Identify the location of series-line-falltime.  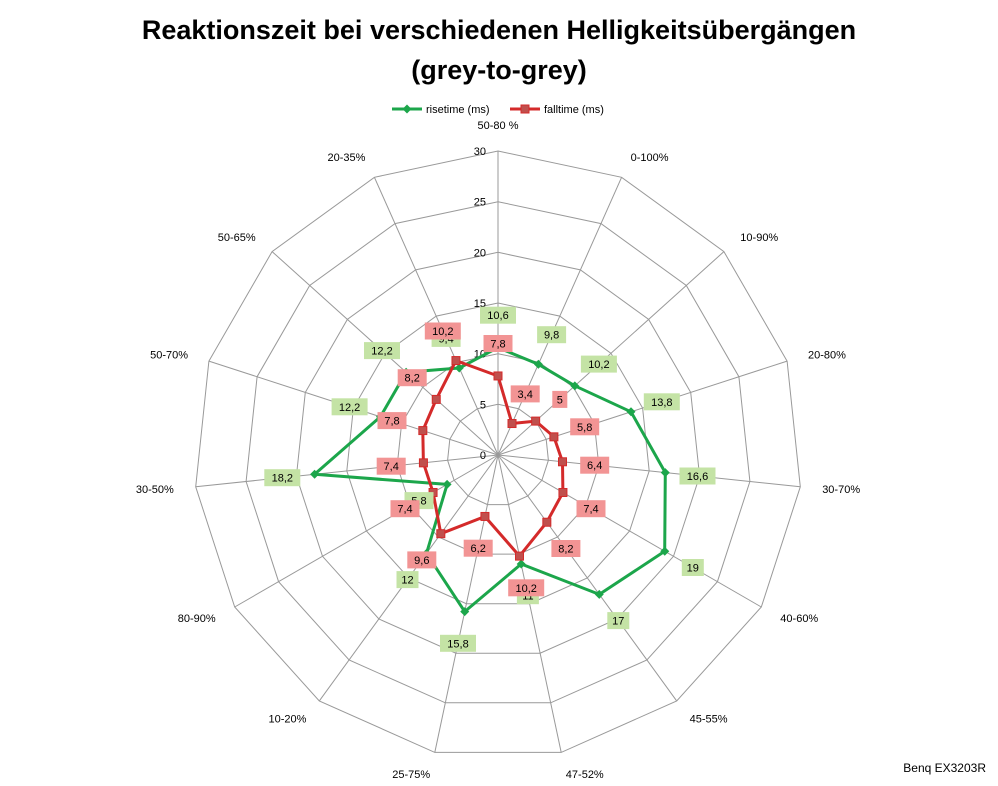
(493, 458).